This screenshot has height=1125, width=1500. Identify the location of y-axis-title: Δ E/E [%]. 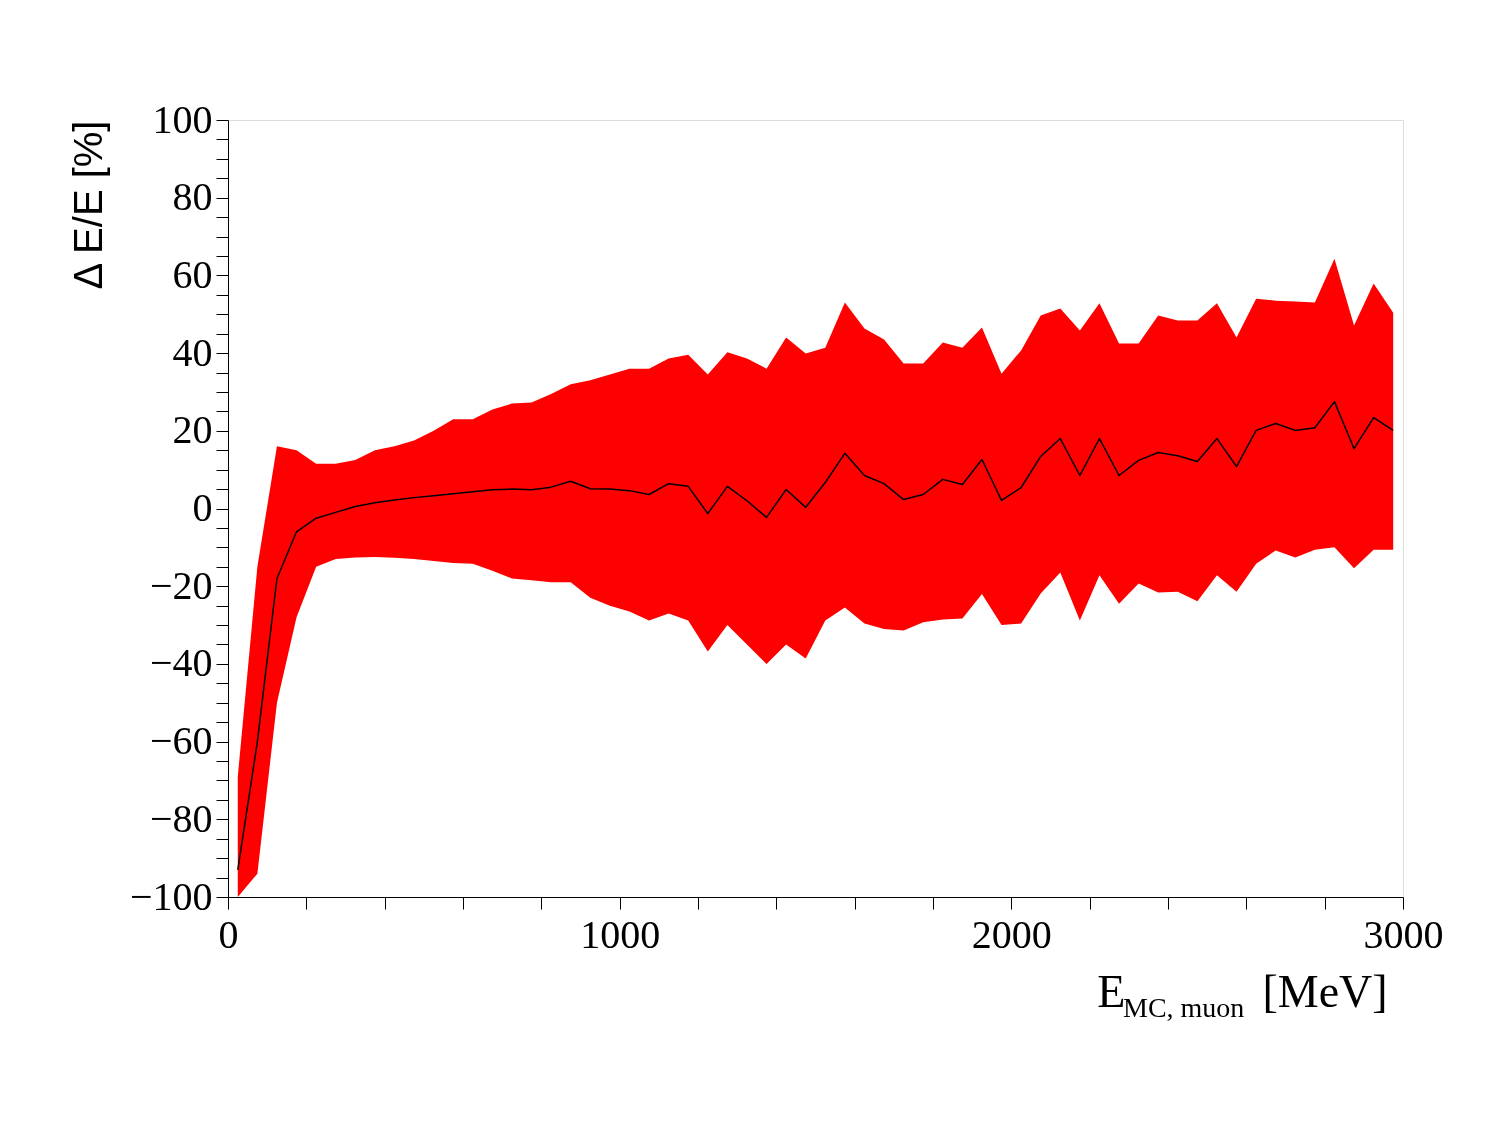
(87, 205).